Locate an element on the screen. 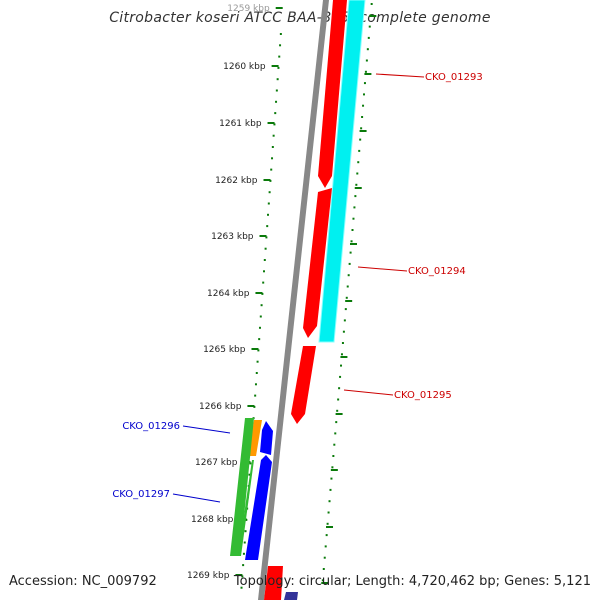  gene-cko-01296-orange is located at coordinates (255, 438).